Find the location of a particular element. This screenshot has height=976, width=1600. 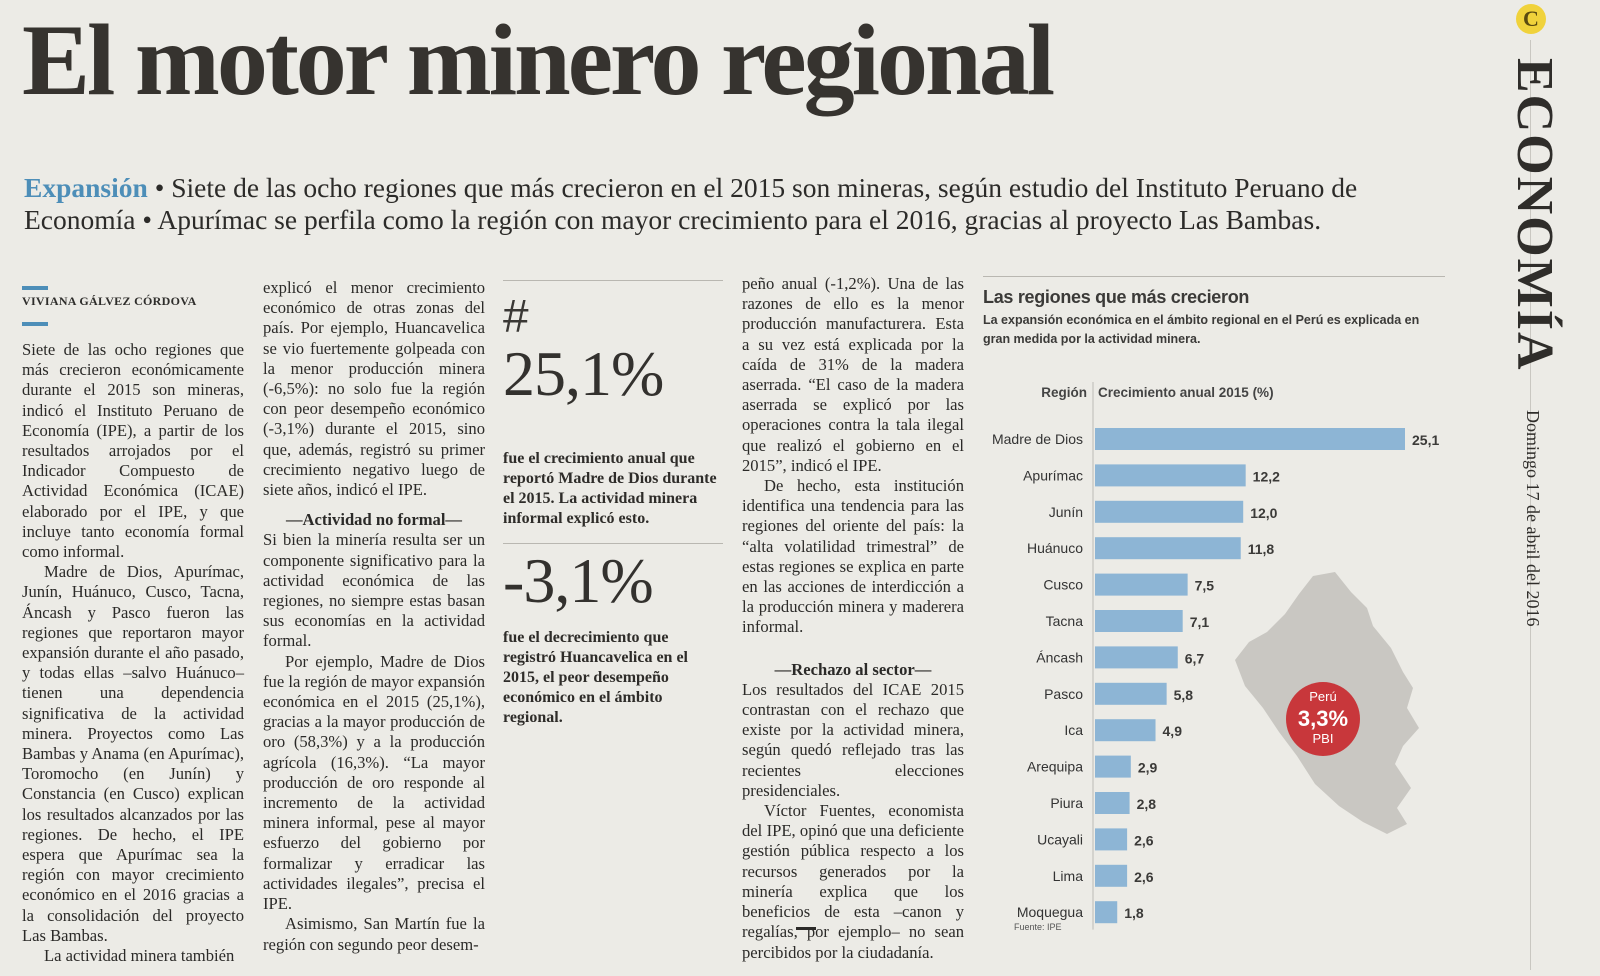

stat-2-value: -3,1% is located at coordinates (578, 580).